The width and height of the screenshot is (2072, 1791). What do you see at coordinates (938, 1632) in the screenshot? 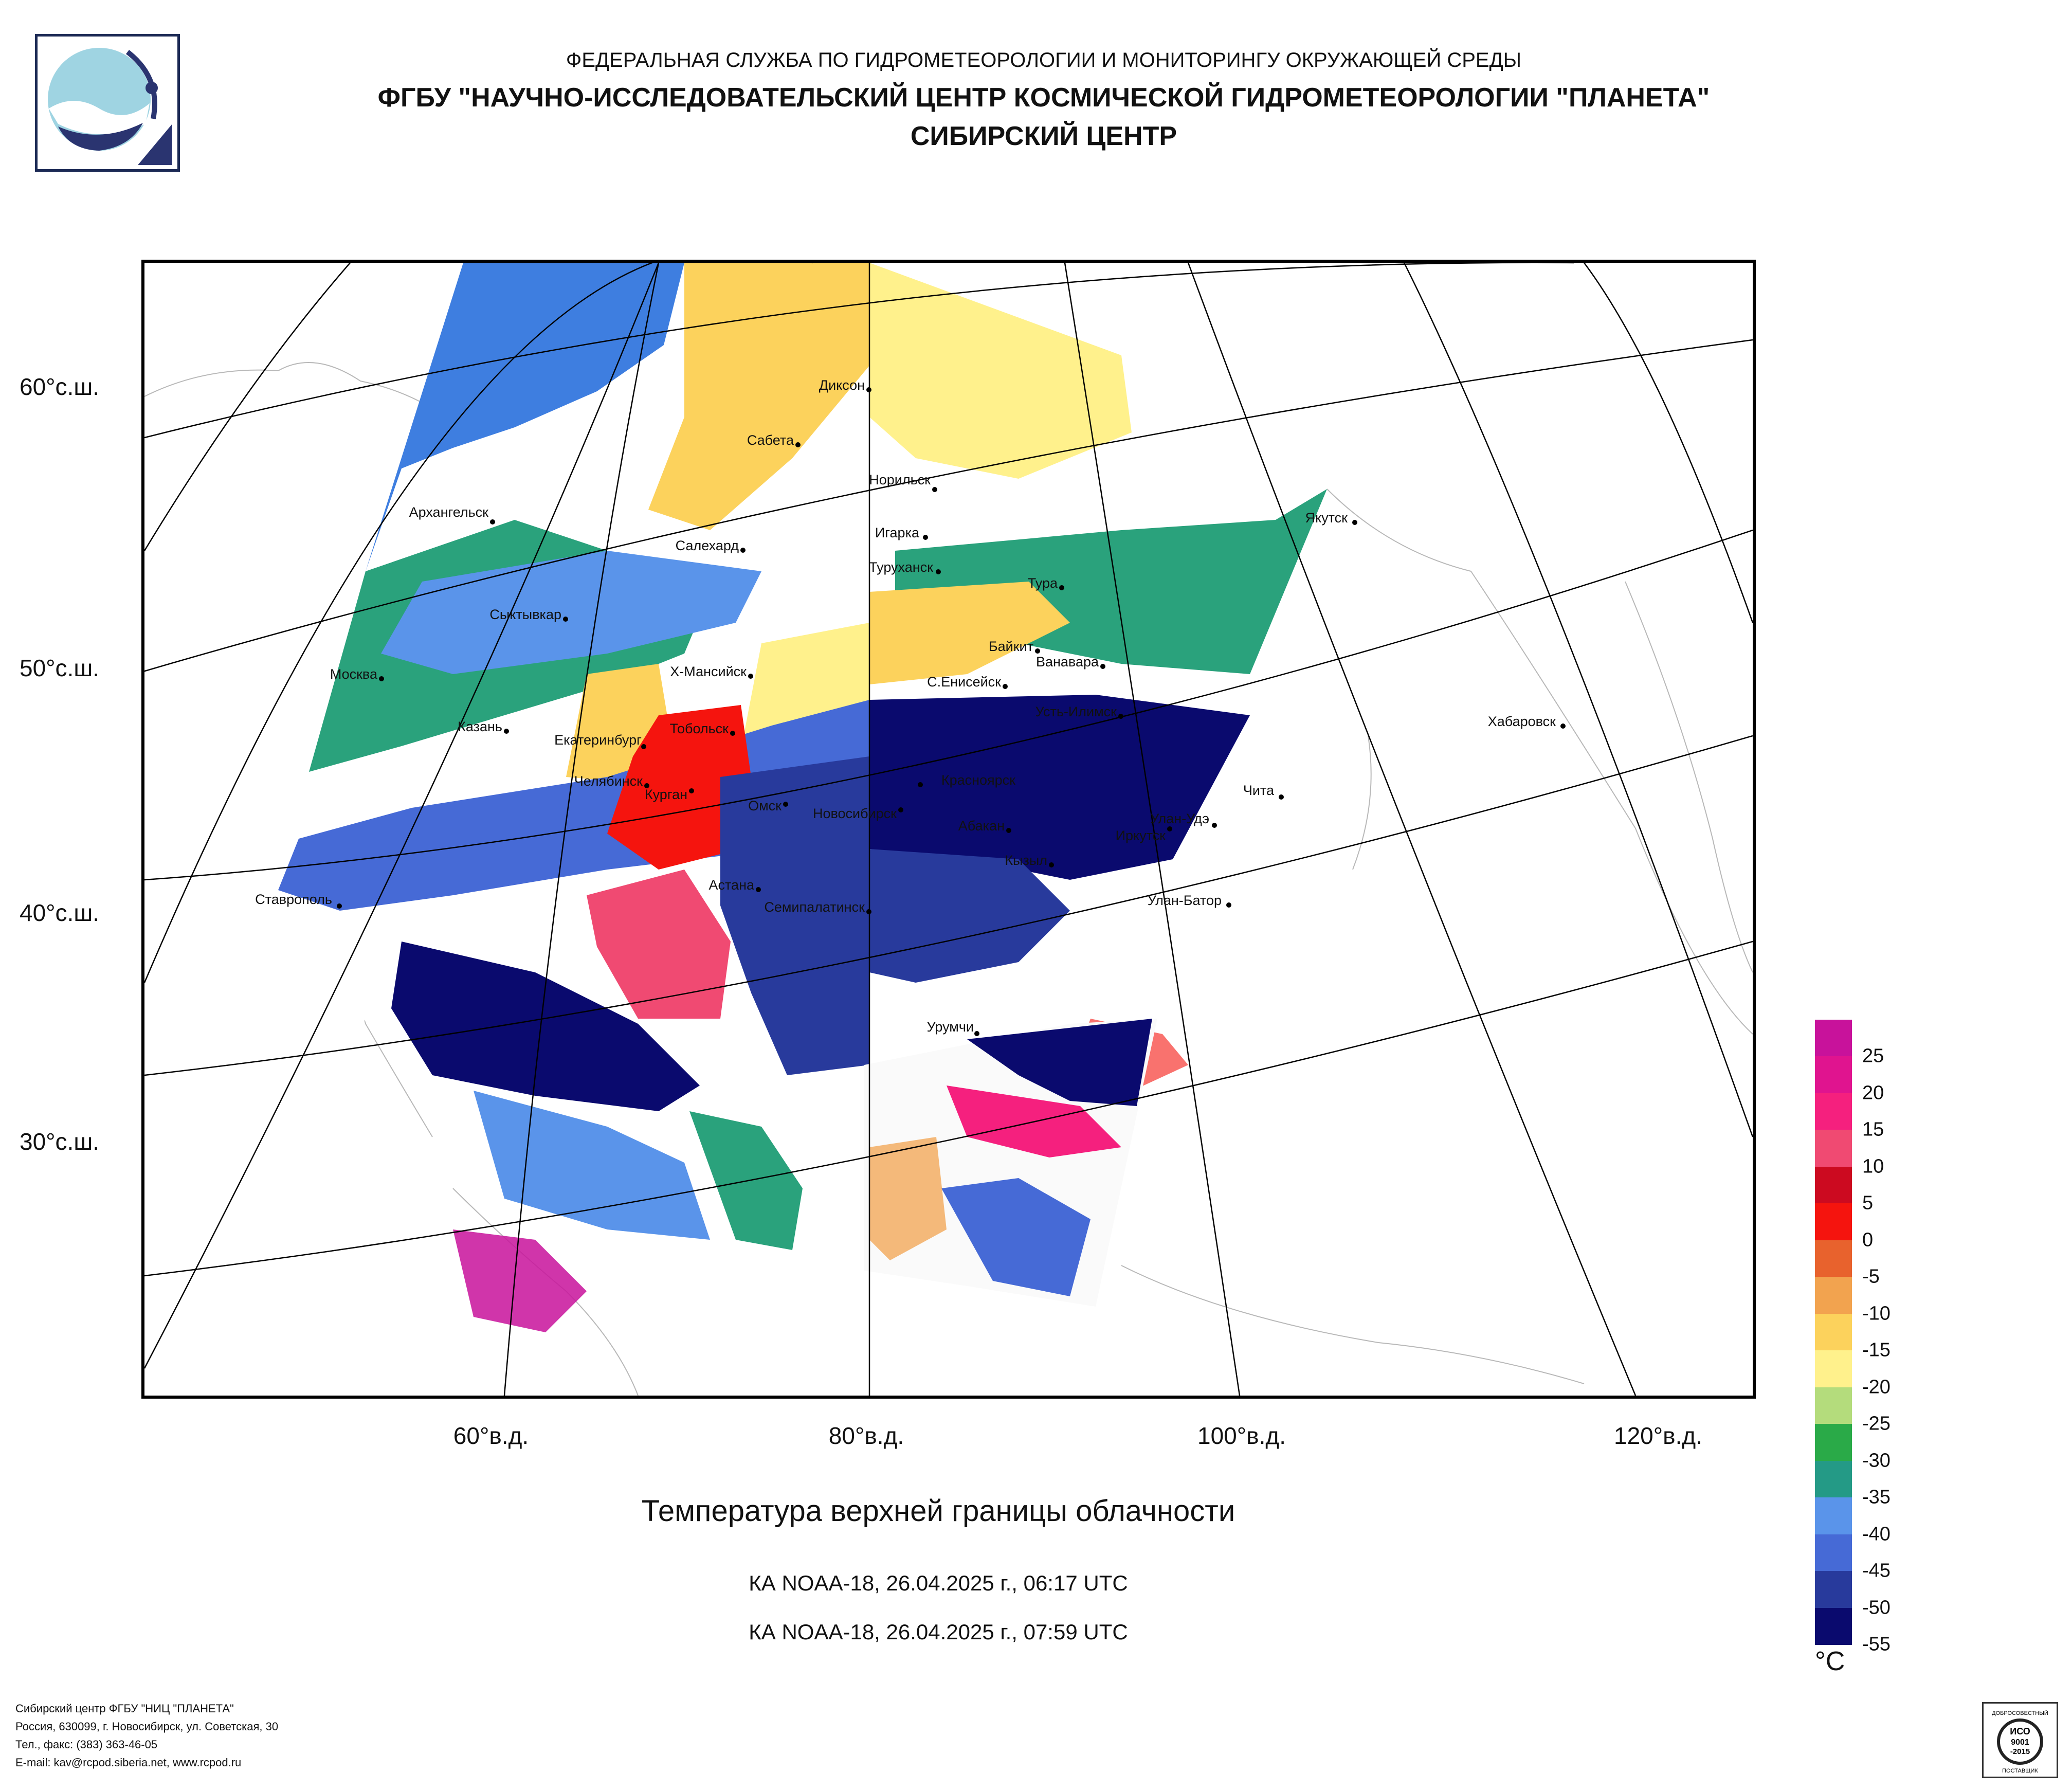
I see `satellite-pass-2: КА NOAA-18, 26.04.2025 г., 07:59 UTC` at bounding box center [938, 1632].